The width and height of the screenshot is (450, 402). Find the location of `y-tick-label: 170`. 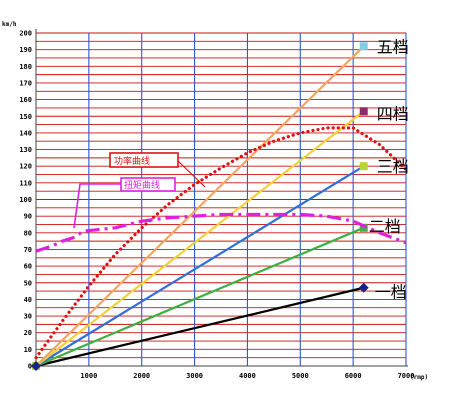

y-tick-label: 170 is located at coordinates (25, 83).